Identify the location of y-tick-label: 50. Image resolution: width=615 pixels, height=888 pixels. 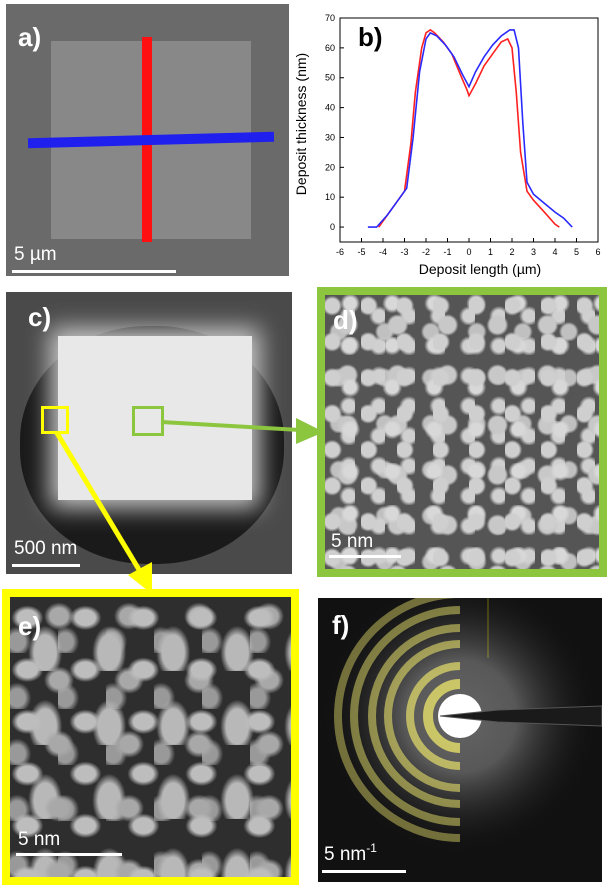
(330, 78).